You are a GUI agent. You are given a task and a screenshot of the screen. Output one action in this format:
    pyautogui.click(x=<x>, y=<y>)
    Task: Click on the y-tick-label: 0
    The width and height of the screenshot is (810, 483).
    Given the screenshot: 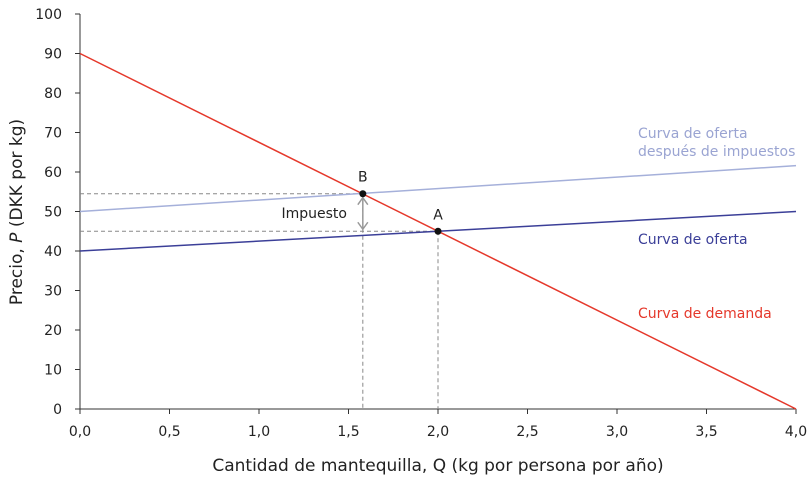 What is the action you would take?
    pyautogui.click(x=57, y=410)
    